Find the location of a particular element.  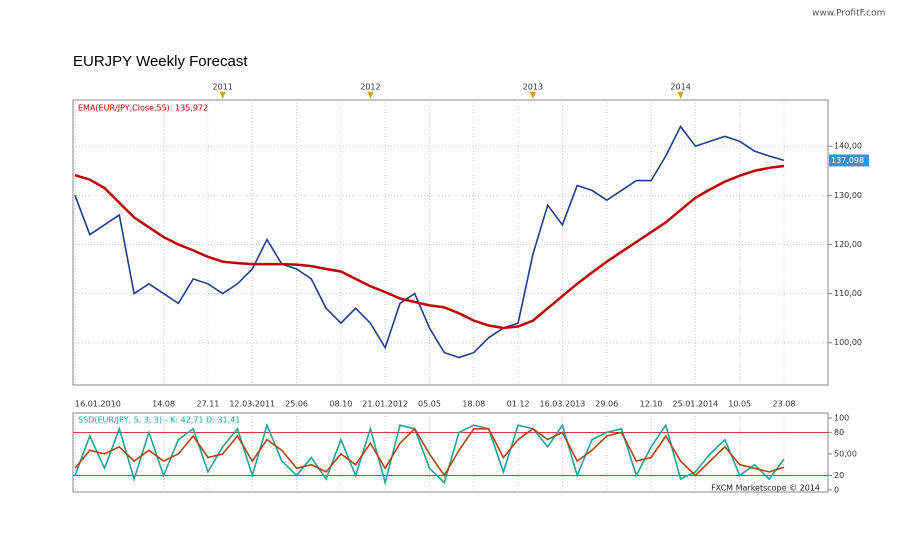

watermark: www.ProfitF.com is located at coordinates (848, 14).